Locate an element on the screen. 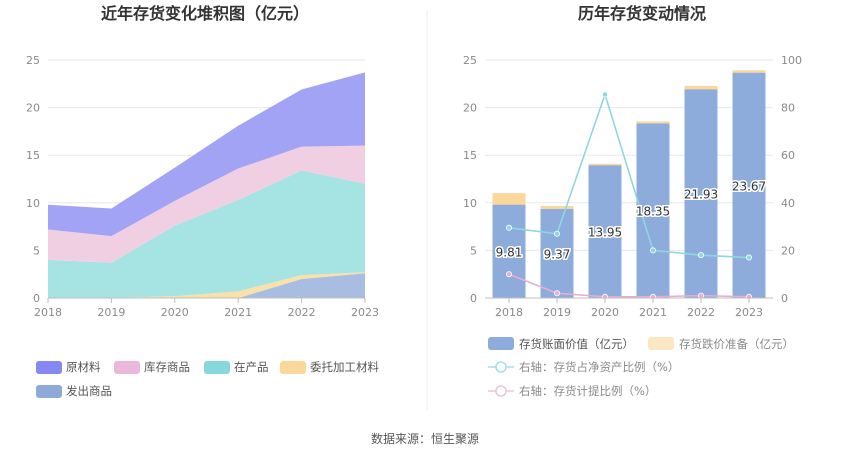 Image resolution: width=850 pixels, height=463 pixels. legend-label: 存货跌价准备（亿元） is located at coordinates (736, 344).